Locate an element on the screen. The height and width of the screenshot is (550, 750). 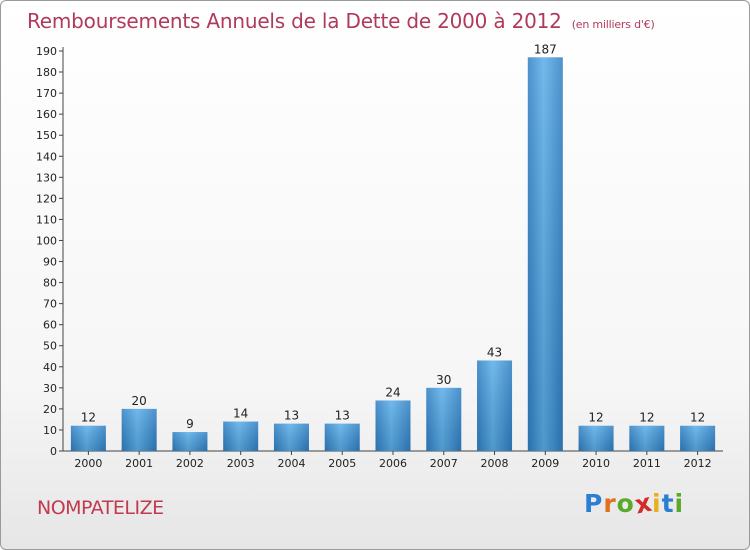
data-label: 14 is located at coordinates (240, 414).